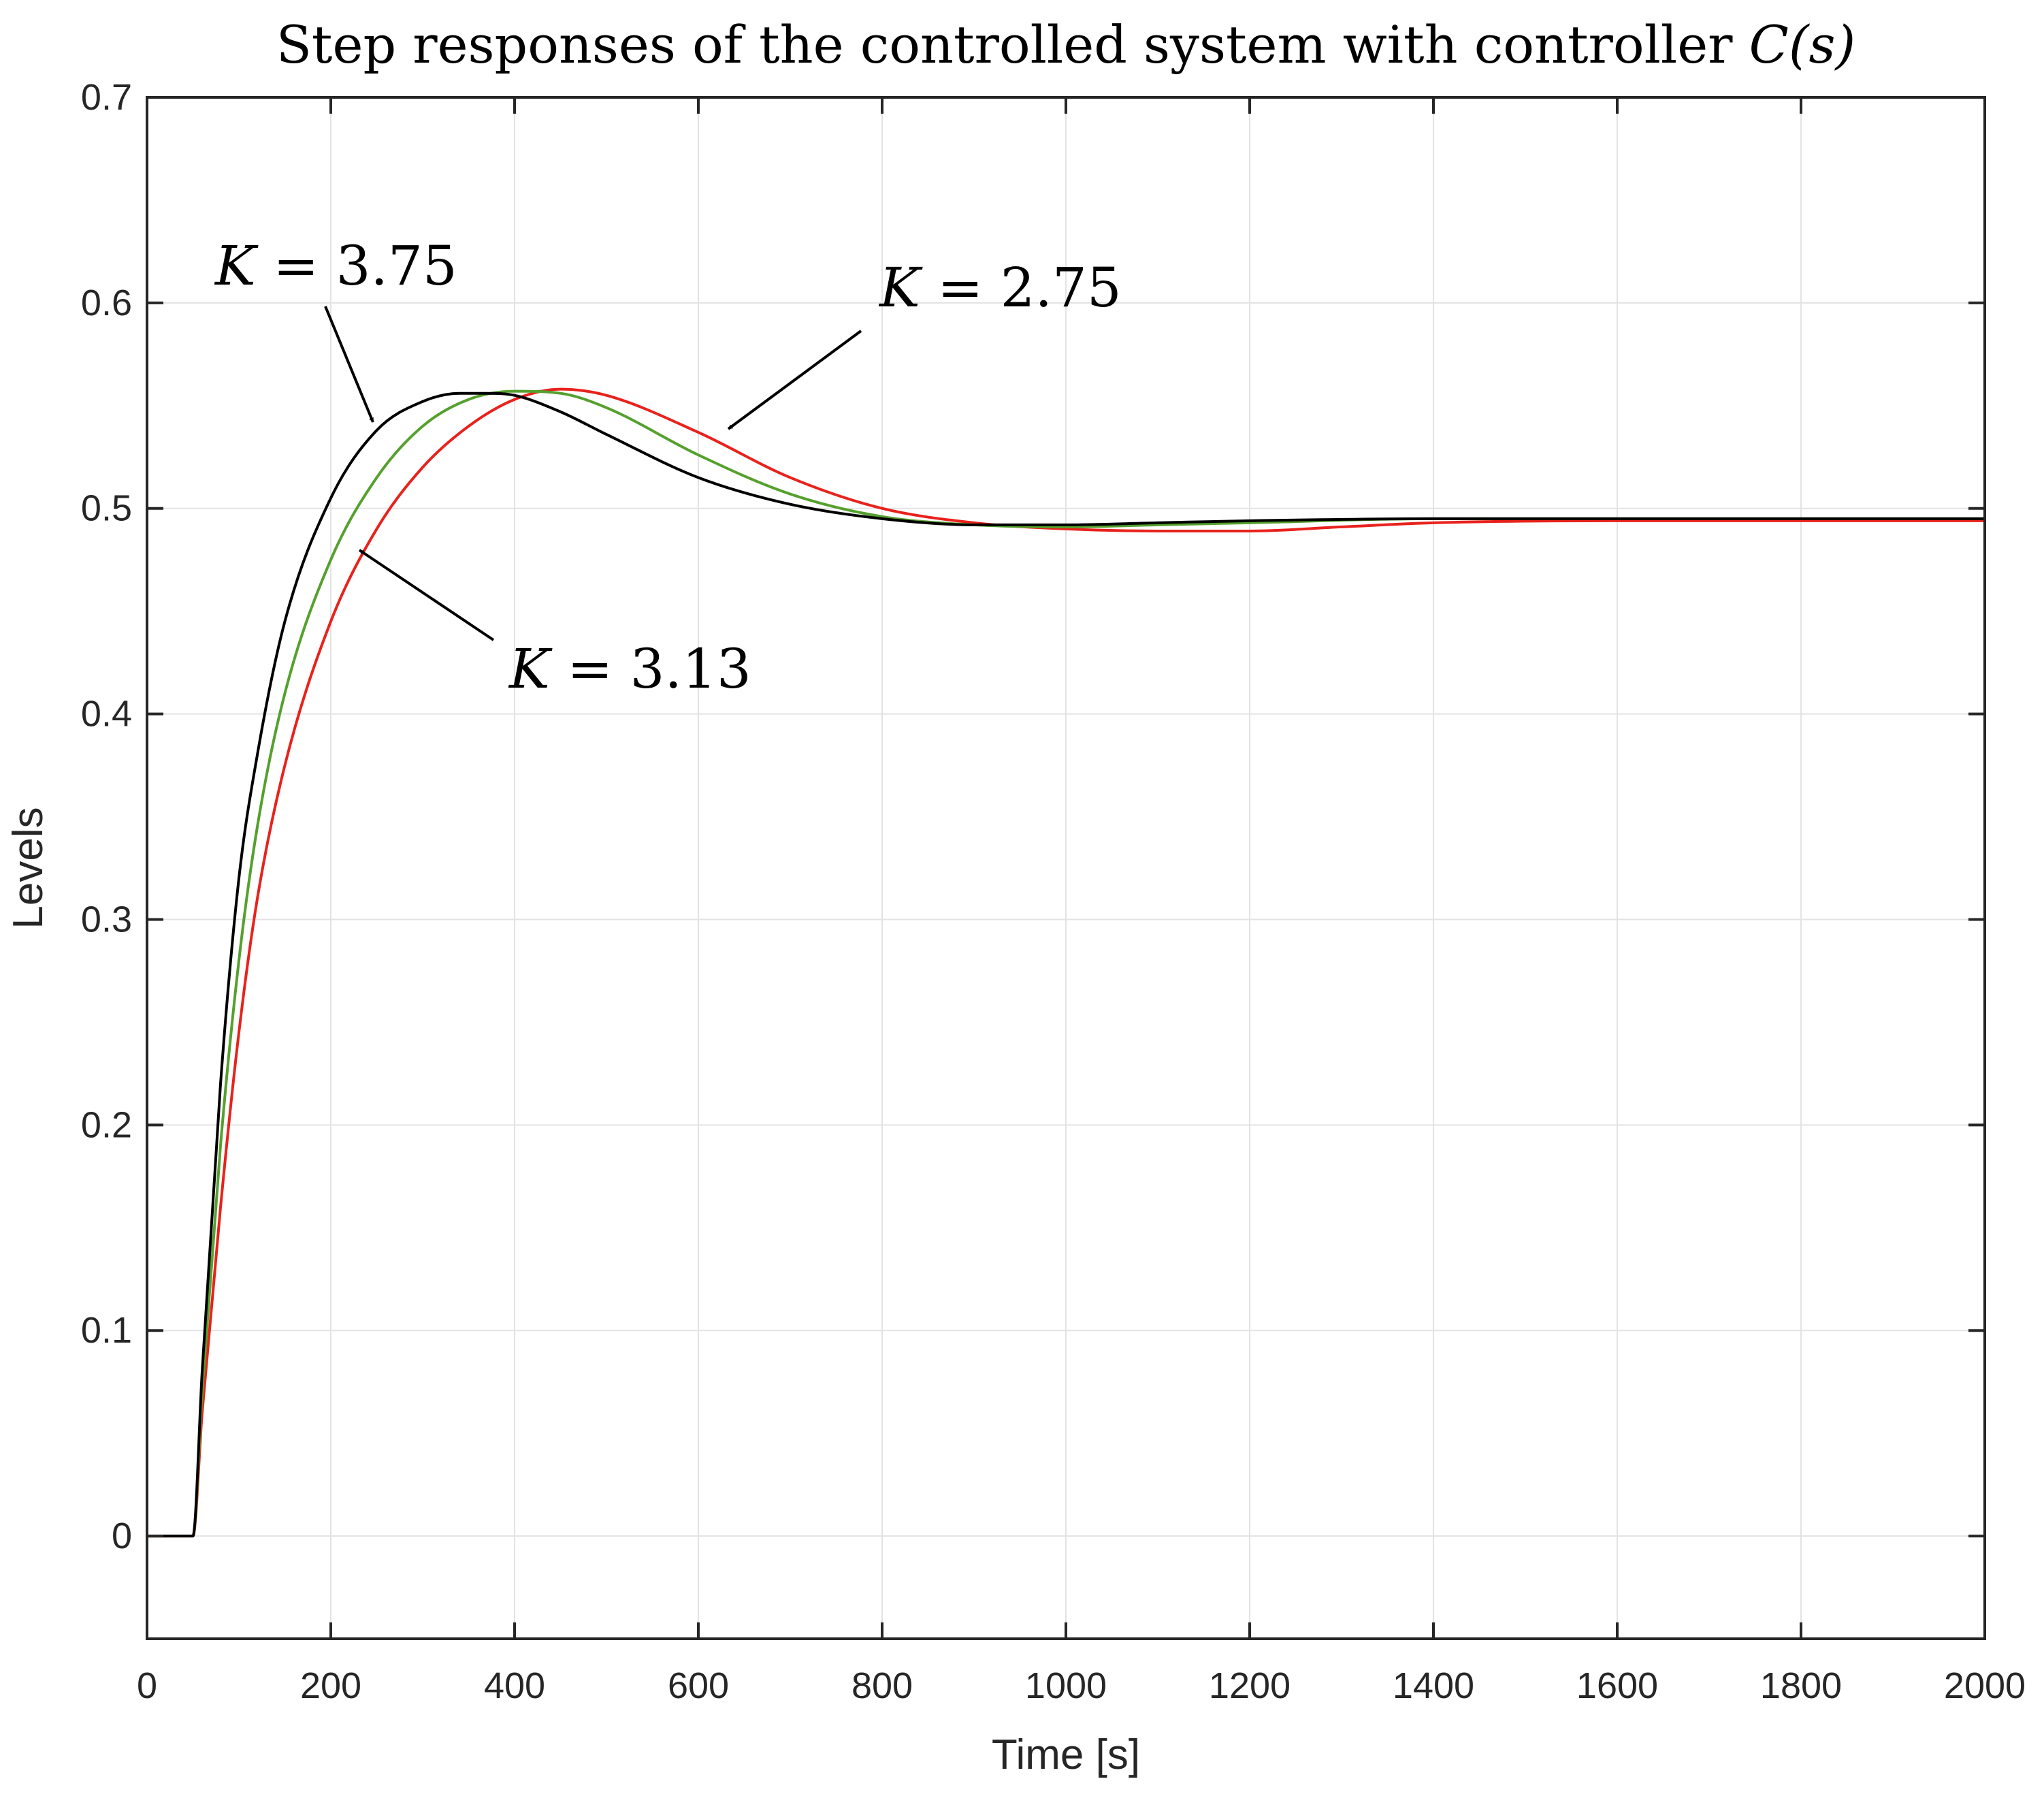 This screenshot has height=1794, width=2044. I want to click on x-tick-label: 0, so click(147, 1685).